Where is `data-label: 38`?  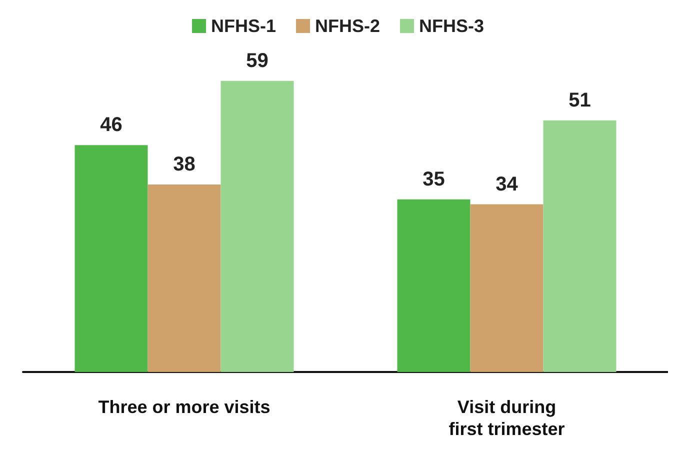
data-label: 38 is located at coordinates (184, 165).